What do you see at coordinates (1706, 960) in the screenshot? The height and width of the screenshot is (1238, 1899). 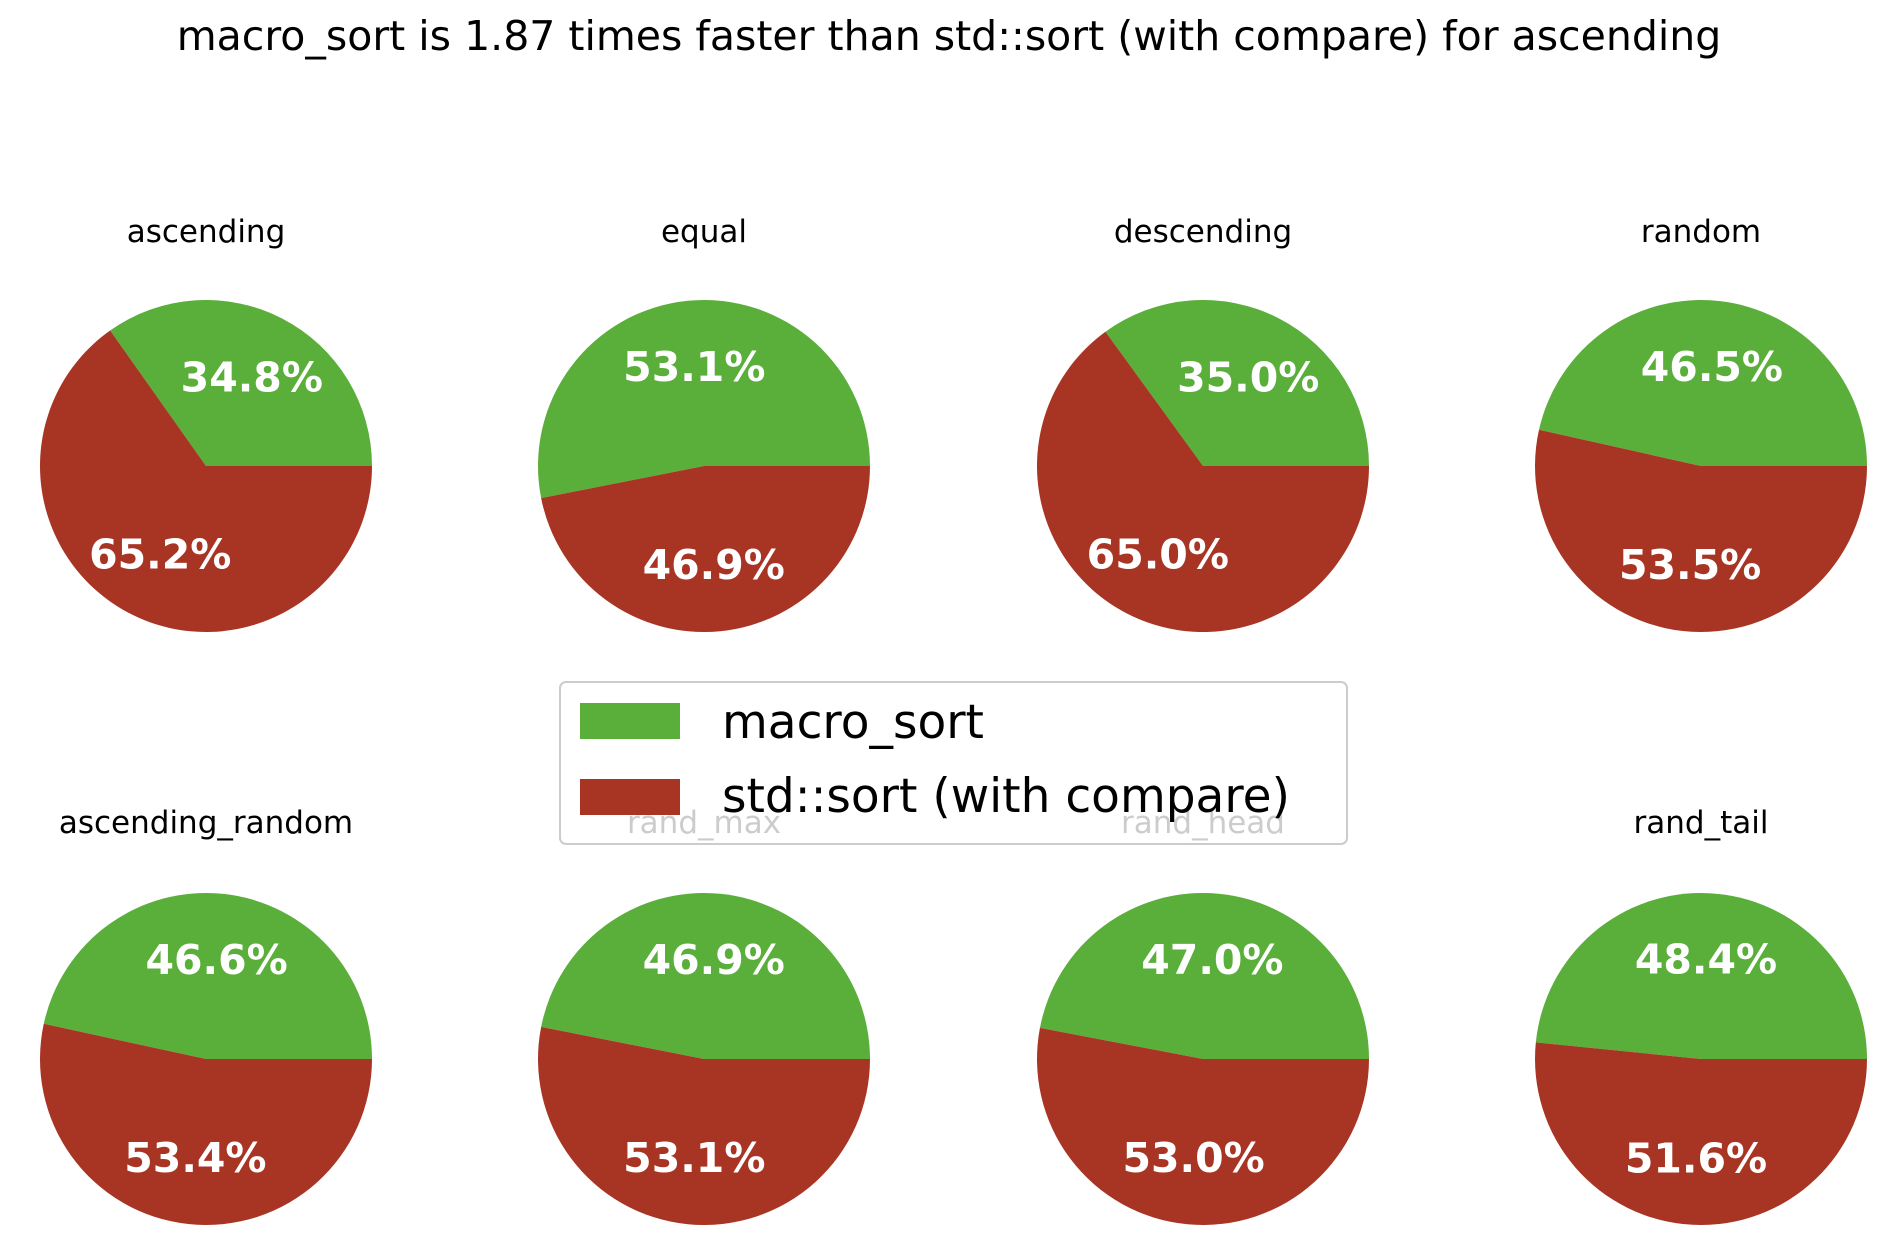 I see `pie-slice-label: 48.4%` at bounding box center [1706, 960].